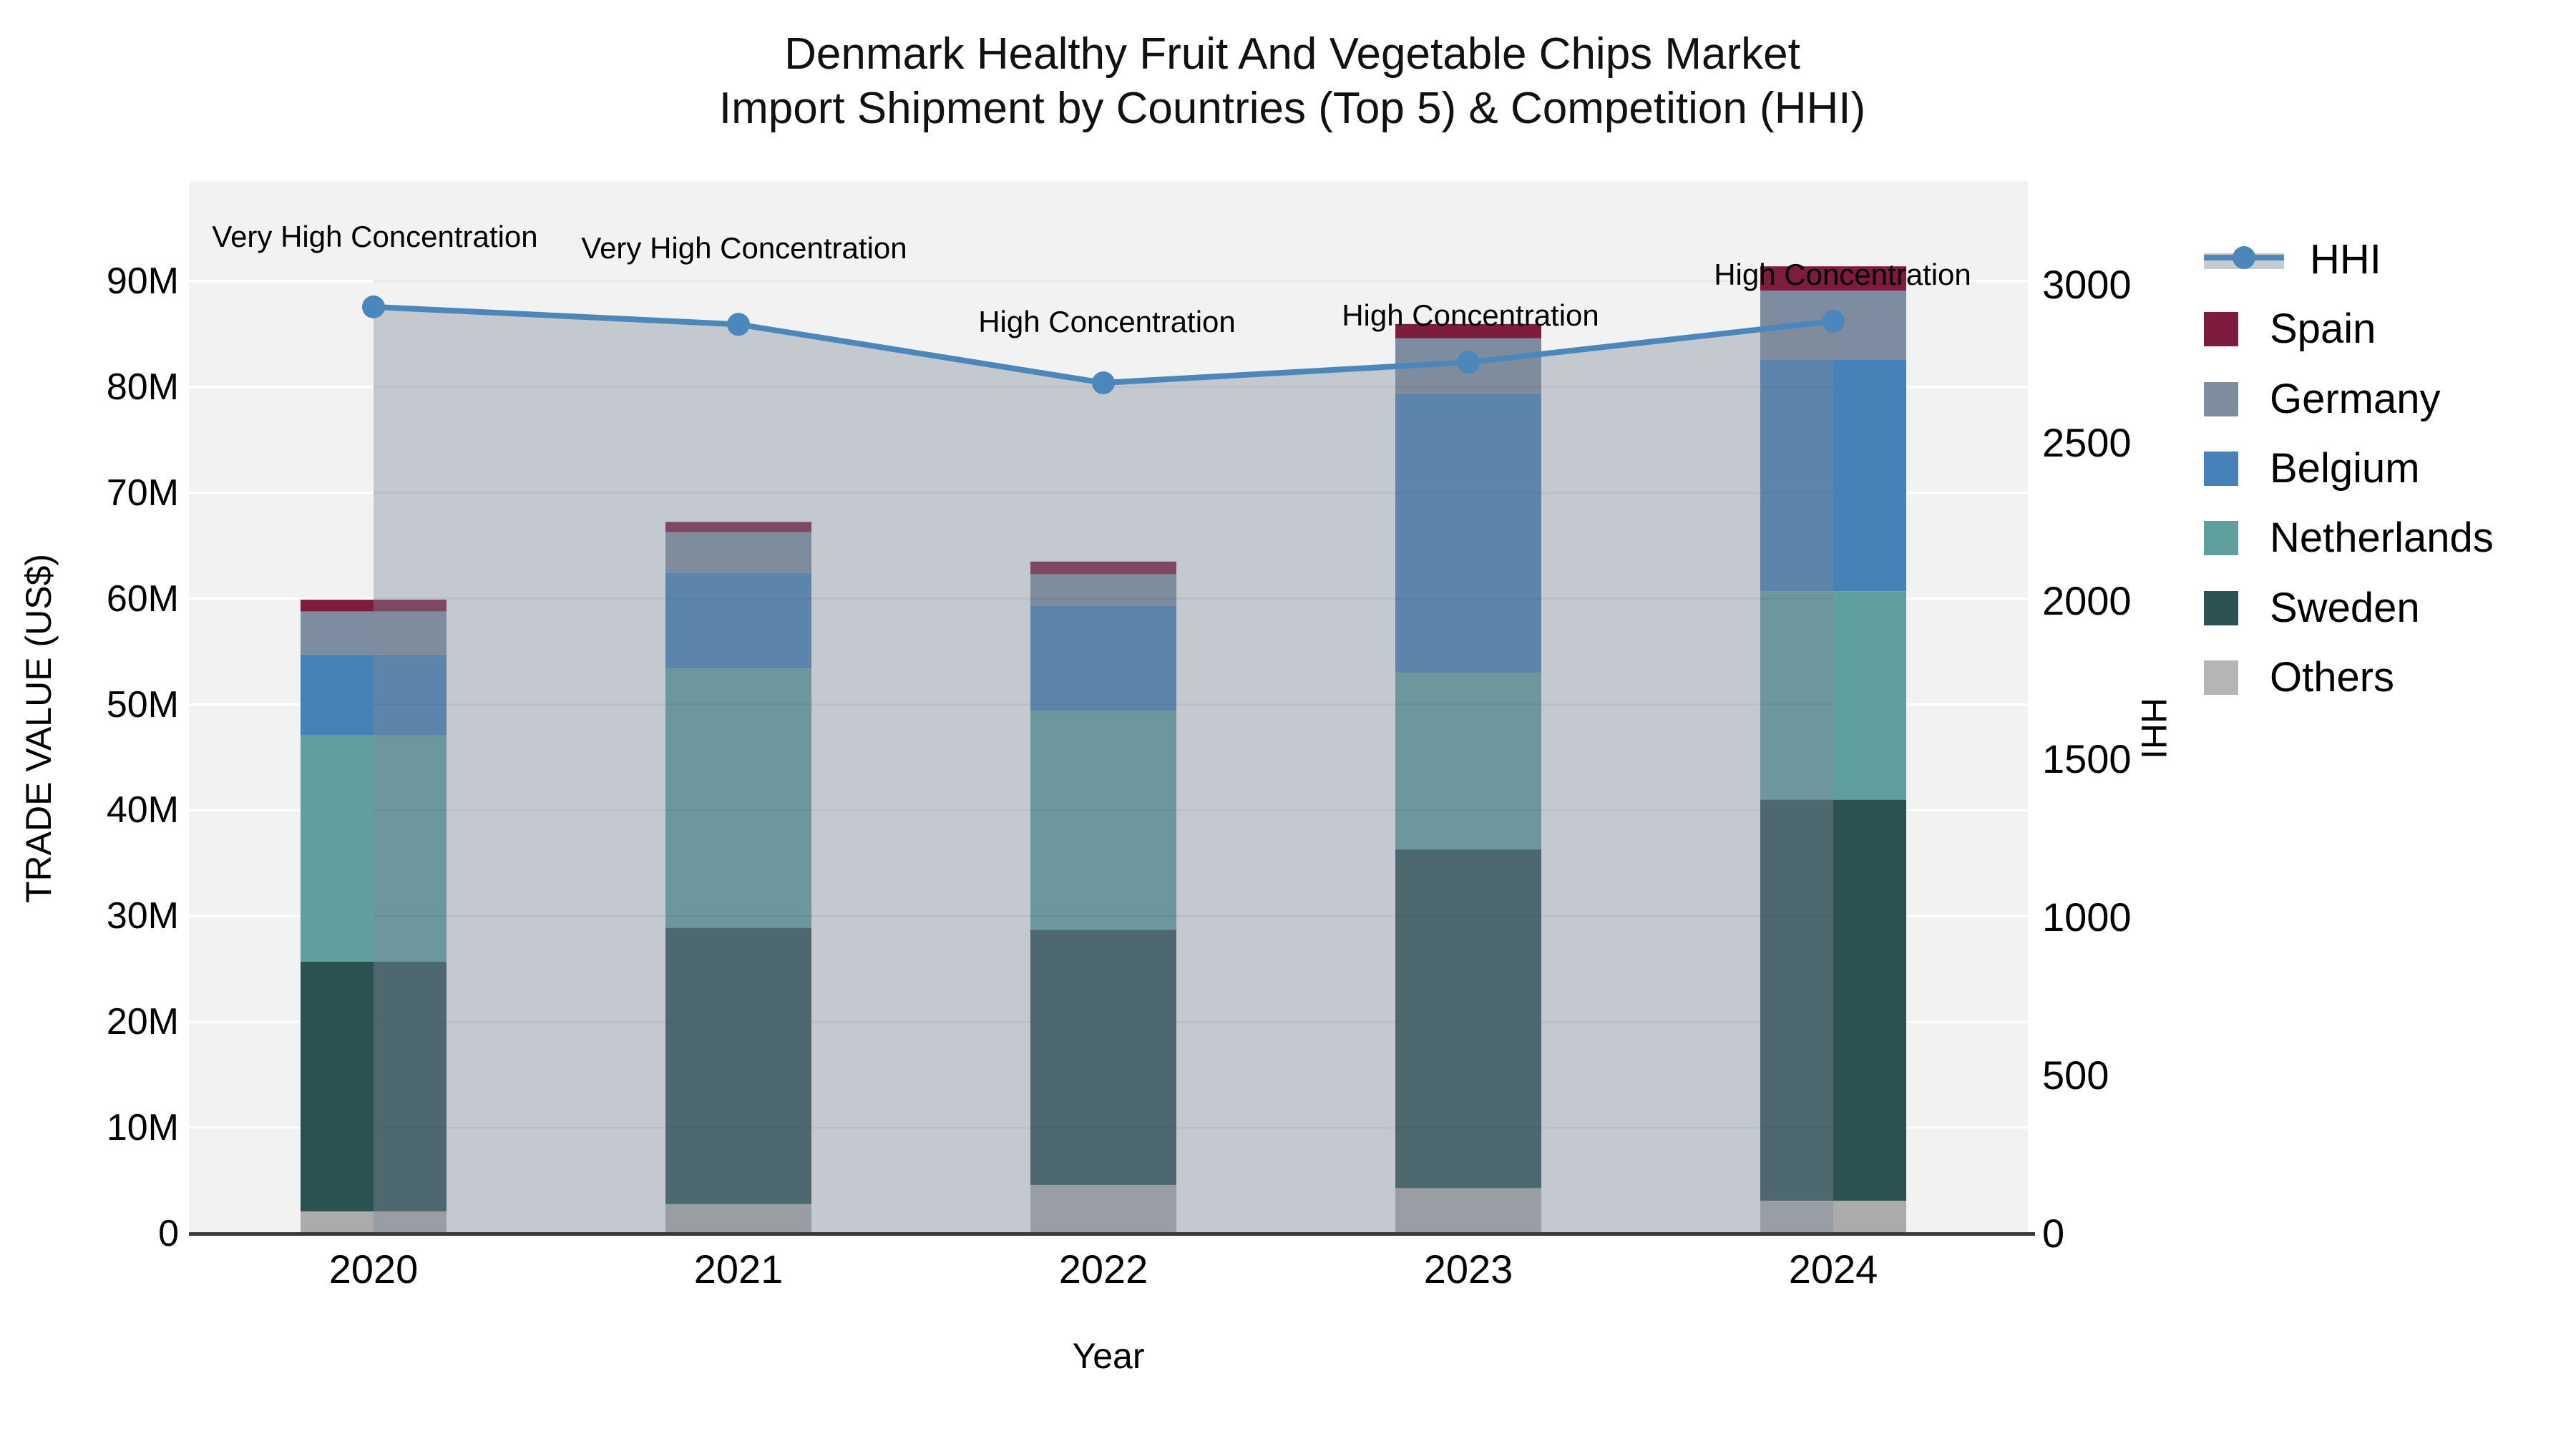 The image size is (2576, 1449). I want to click on hhi-line-sample-icon, so click(2244, 258).